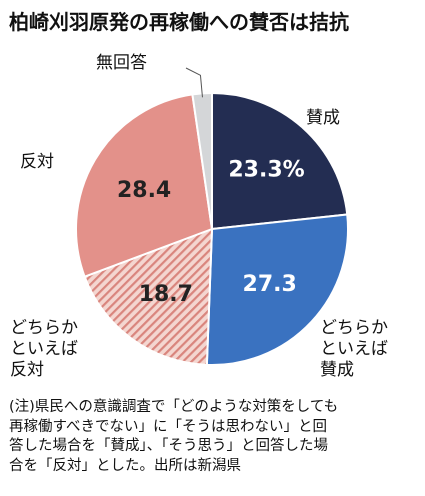  Describe the element at coordinates (354, 328) in the screenshot. I see `pie-category-label-2-line-1: どちらか` at that location.